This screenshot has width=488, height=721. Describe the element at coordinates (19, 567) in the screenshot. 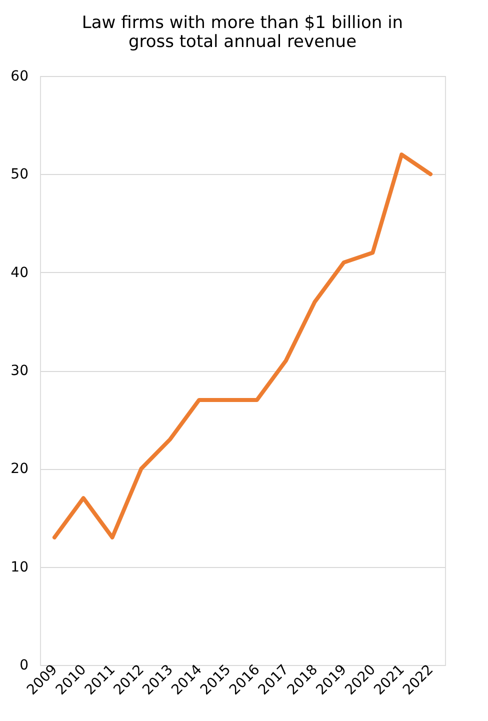

I see `y-tick-label: 10` at that location.